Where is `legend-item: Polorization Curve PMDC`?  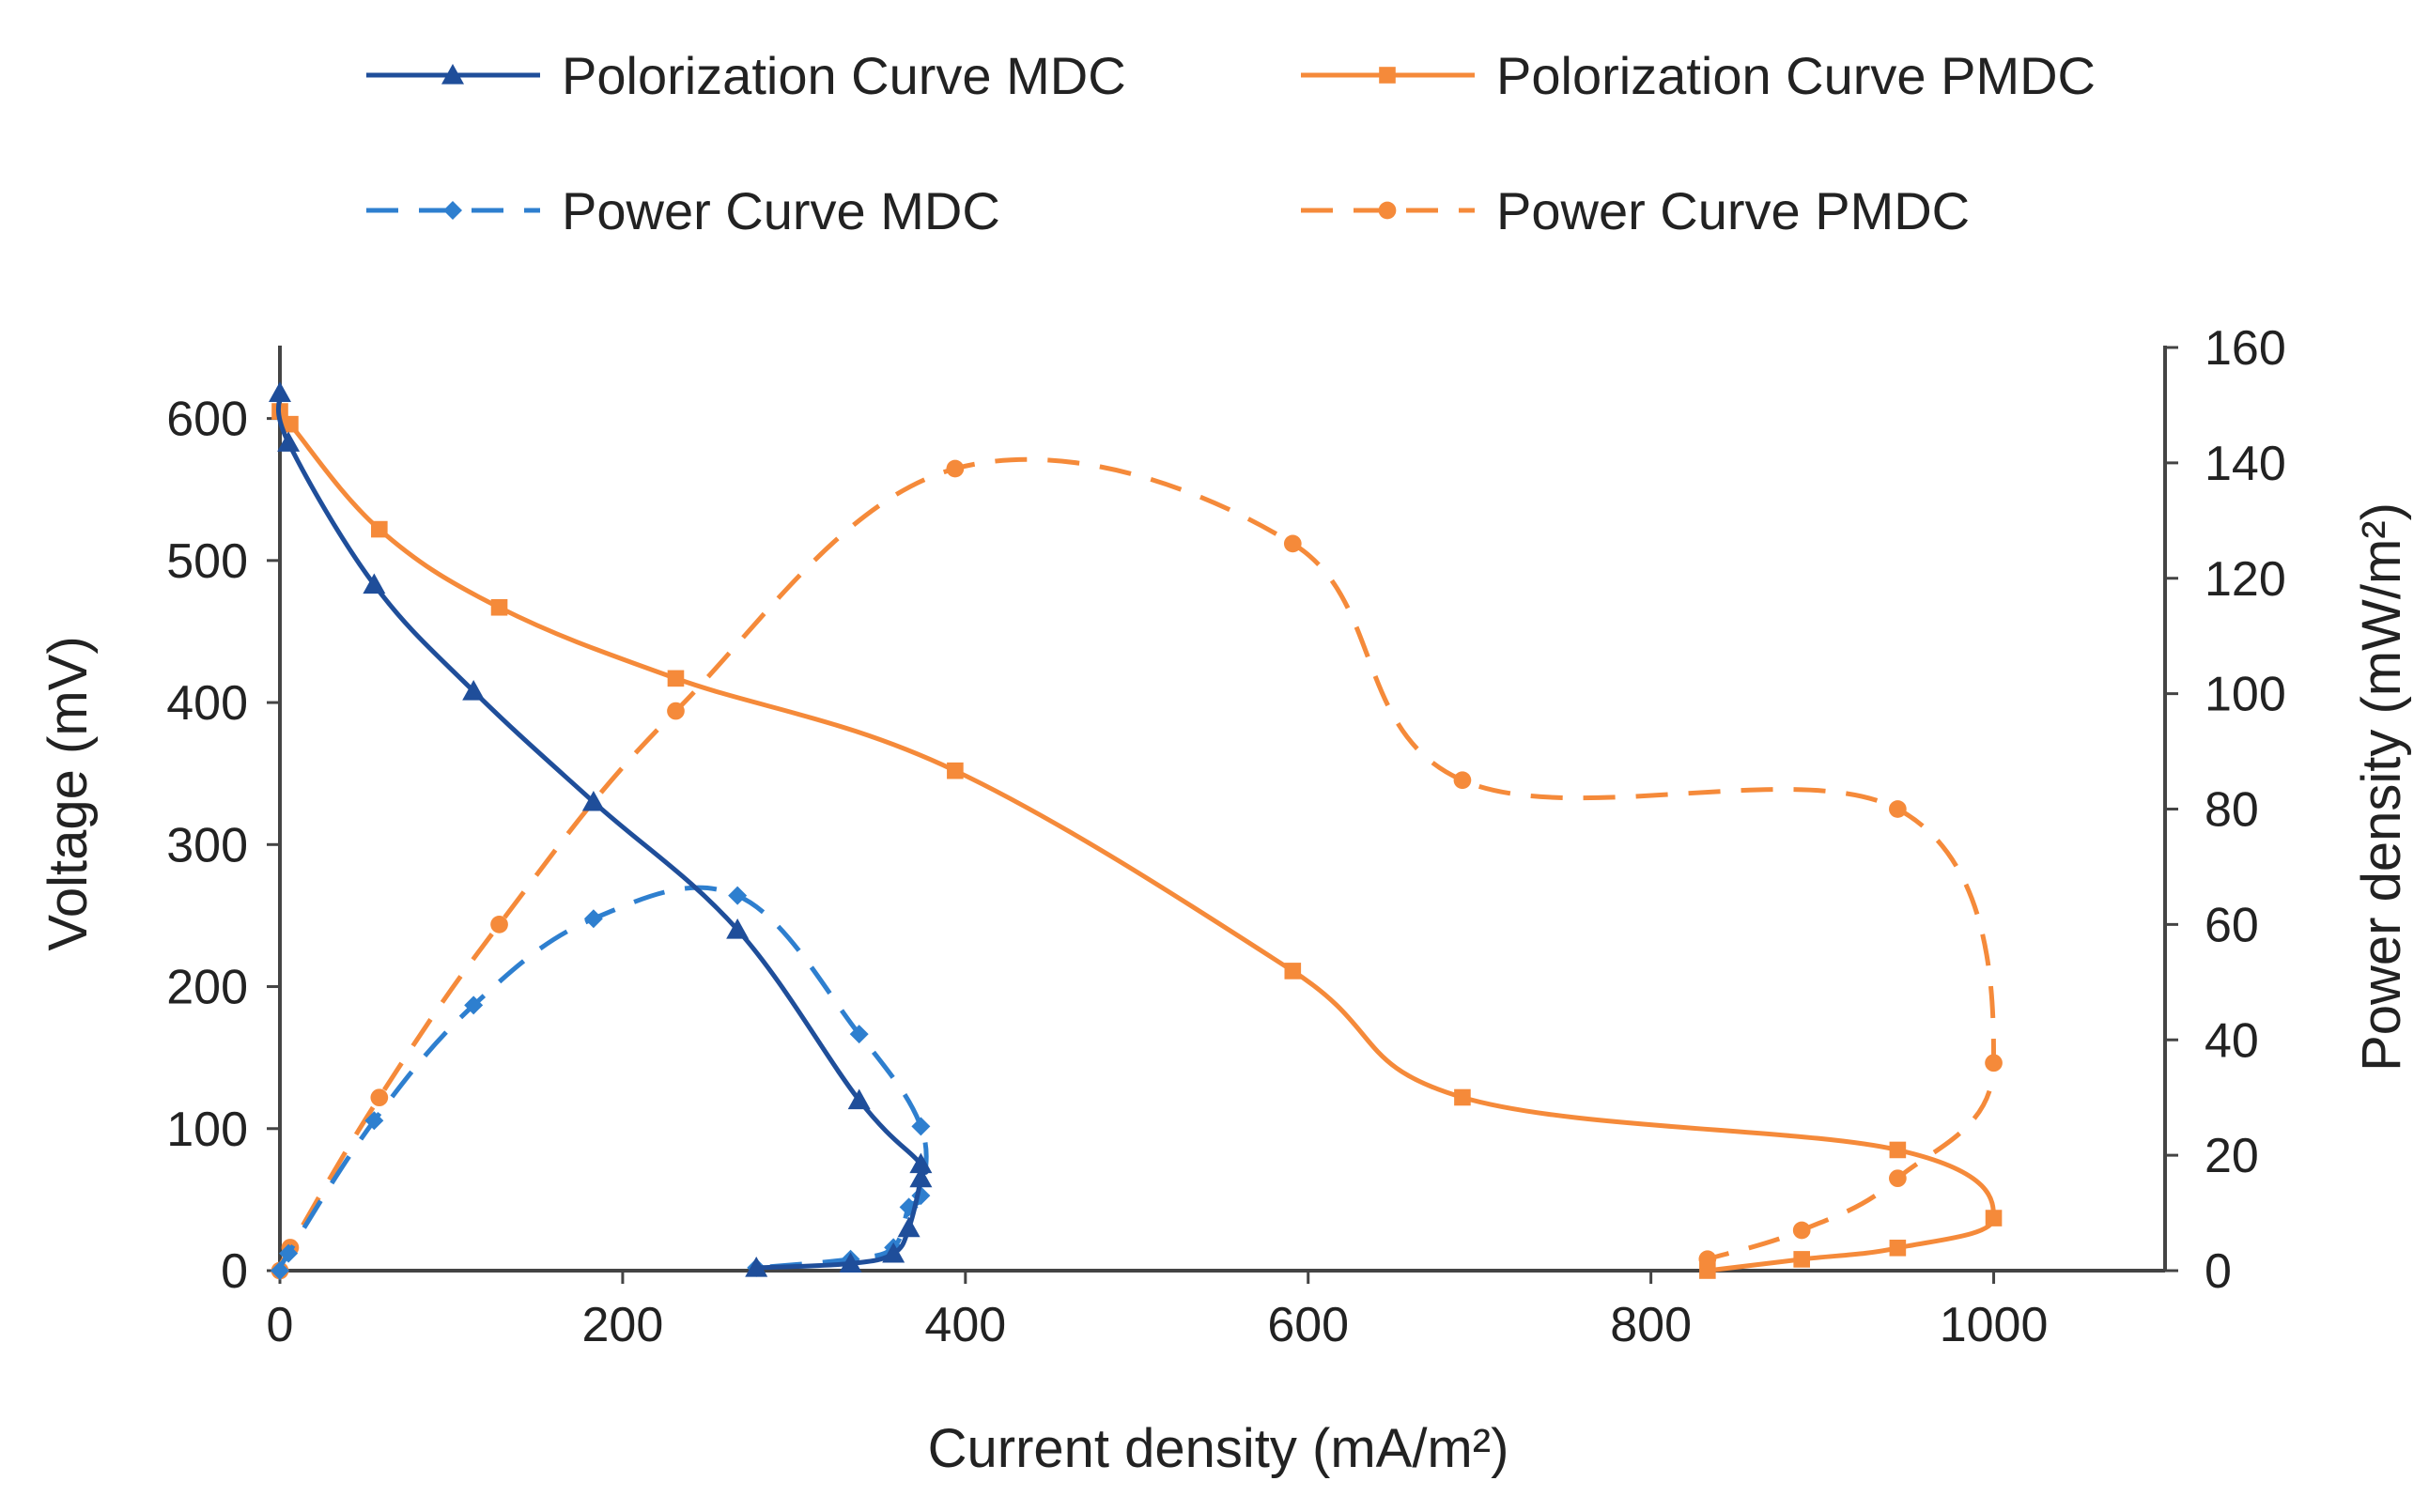 legend-item: Polorization Curve PMDC is located at coordinates (1698, 75).